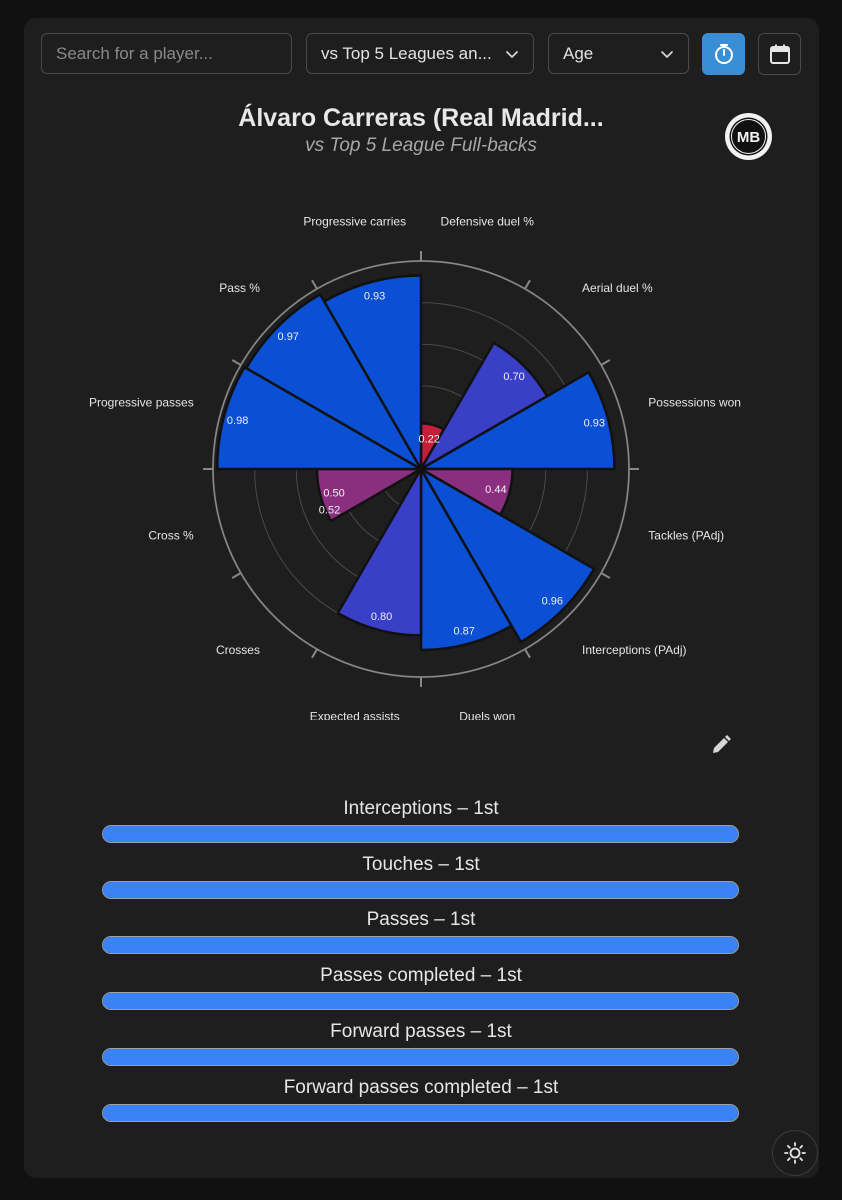 The height and width of the screenshot is (1200, 842). I want to click on value-label: 0.50, so click(333, 493).